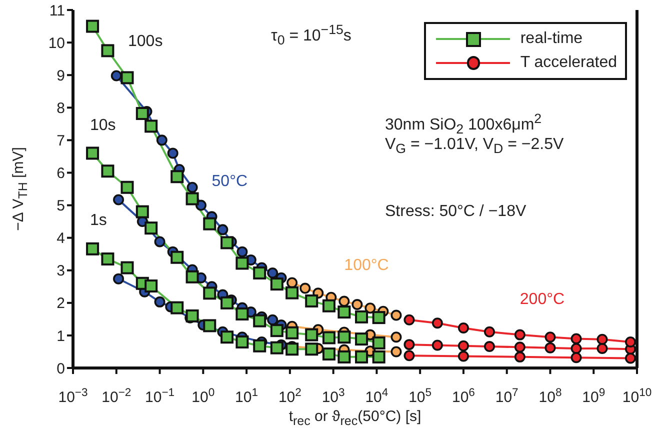  I want to click on annotation: τ$_{0}$ = 10$^{−15}$s, so click(311, 35).